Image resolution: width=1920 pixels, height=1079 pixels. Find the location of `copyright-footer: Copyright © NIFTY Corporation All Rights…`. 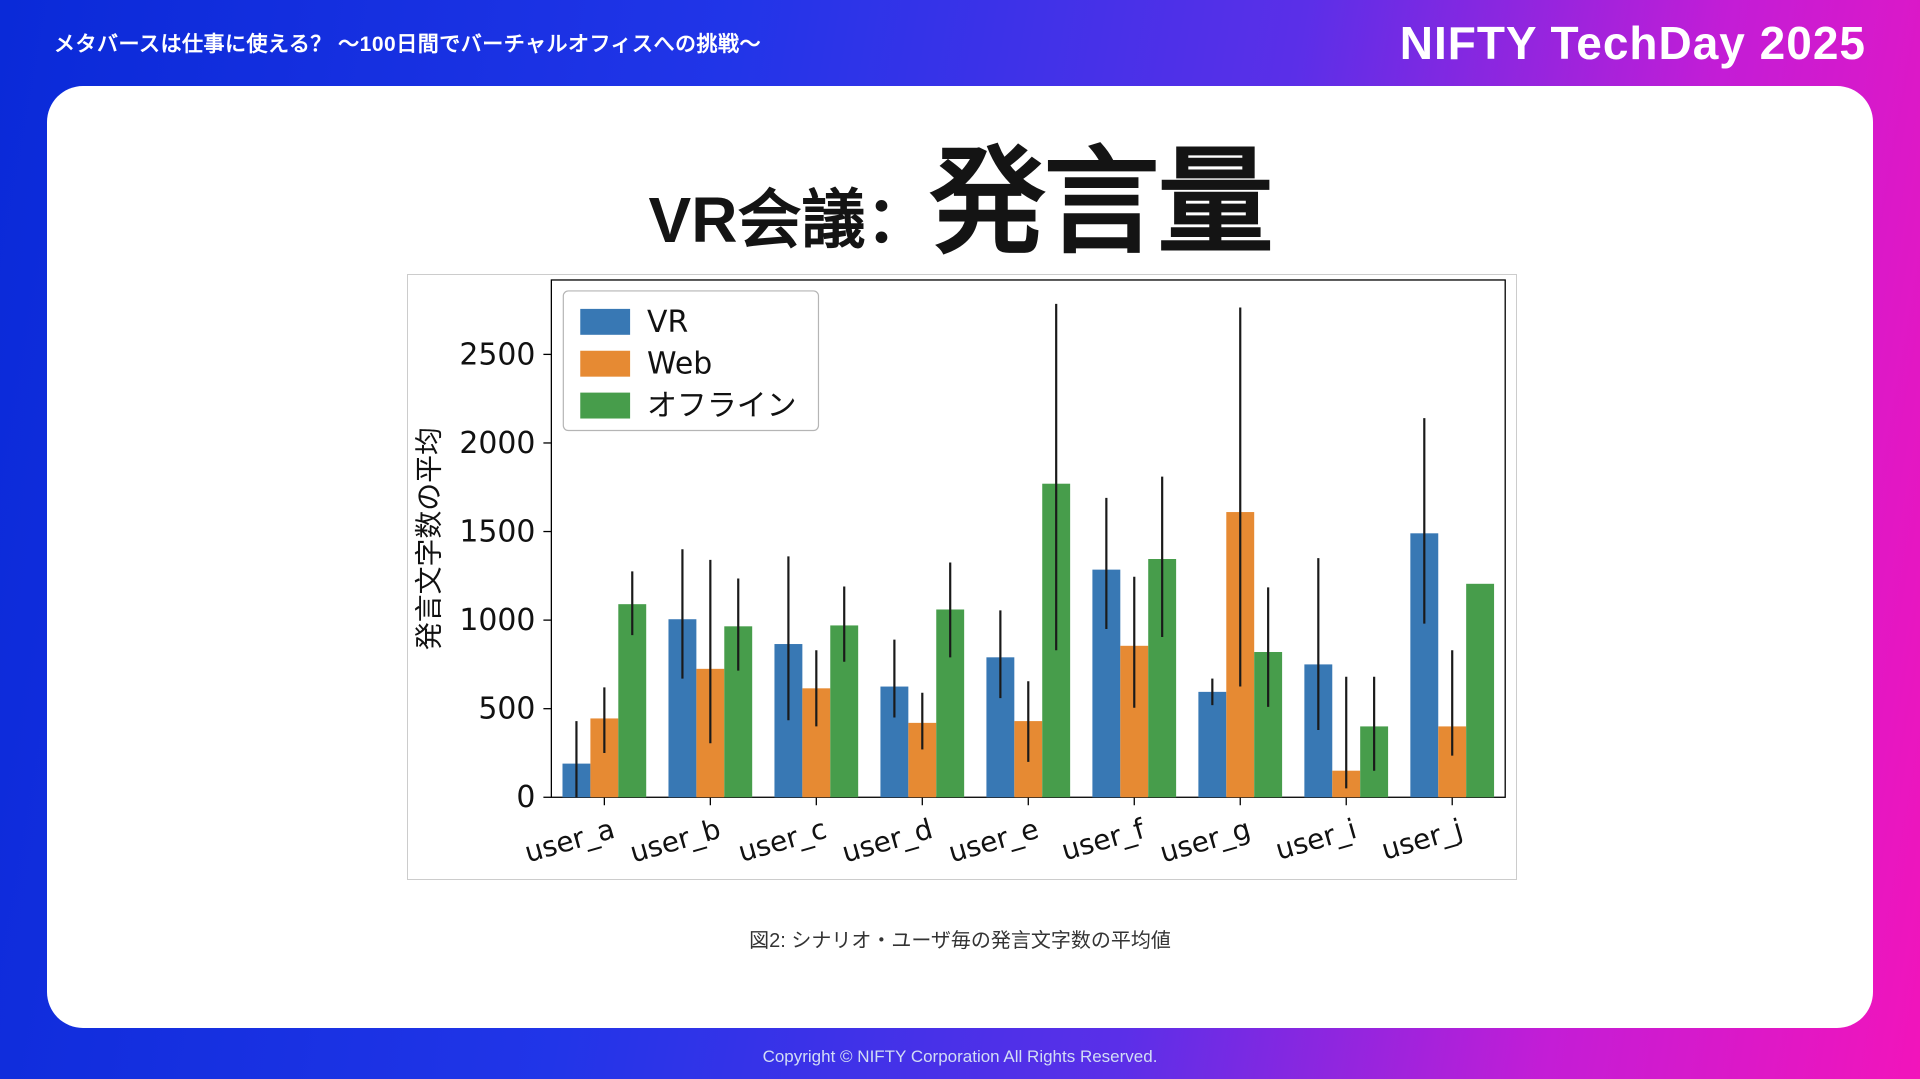

copyright-footer: Copyright © NIFTY Corporation All Rights… is located at coordinates (960, 1056).